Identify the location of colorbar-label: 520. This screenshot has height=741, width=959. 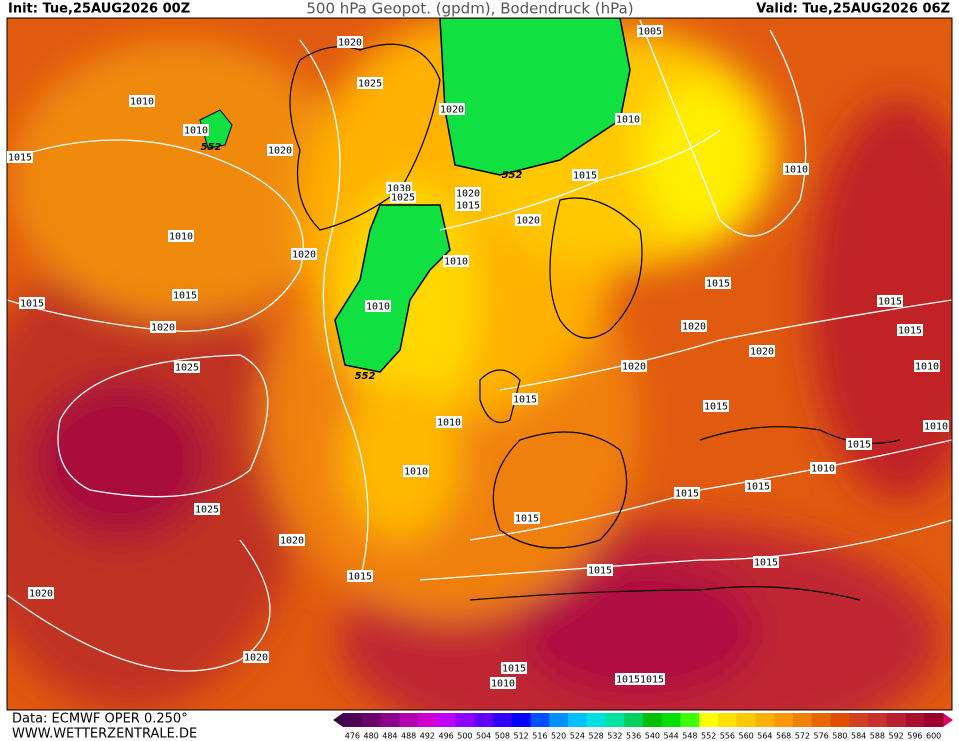
(558, 736).